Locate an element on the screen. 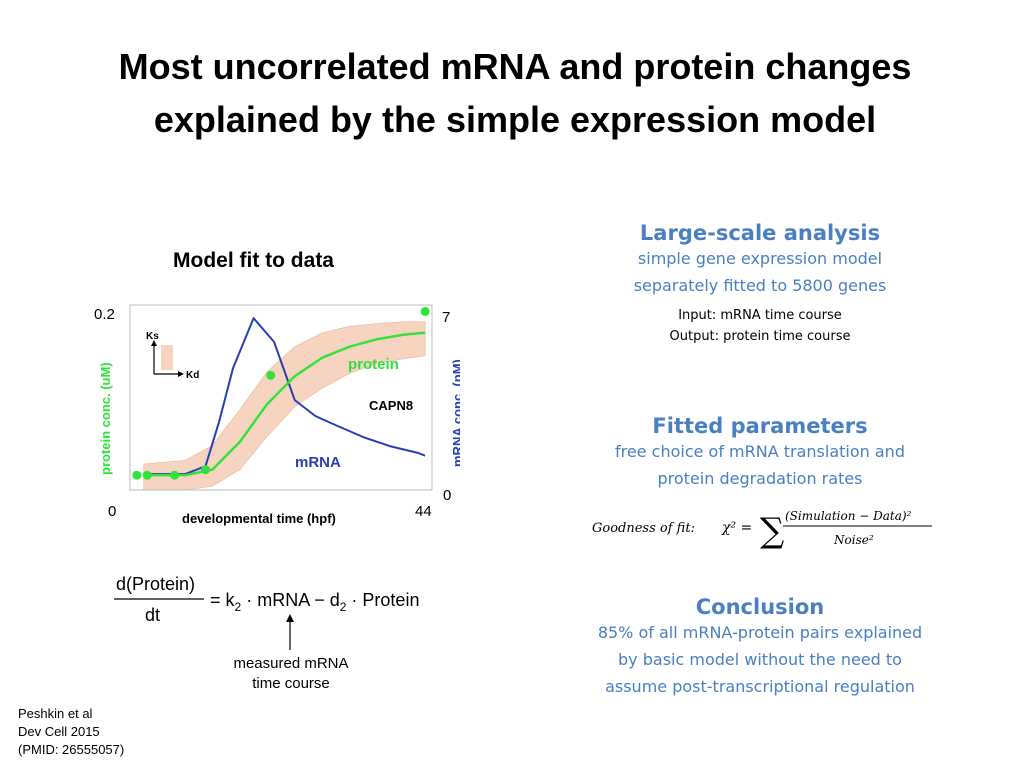  equation-numerator: d(Protein) is located at coordinates (155, 584).